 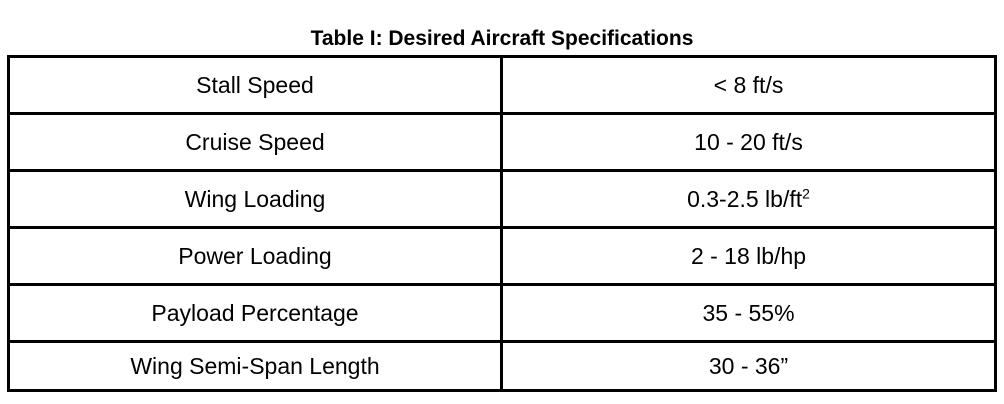 I want to click on table-row: Wing Loading 0.3-2.5 lb/ft2, so click(x=502, y=199).